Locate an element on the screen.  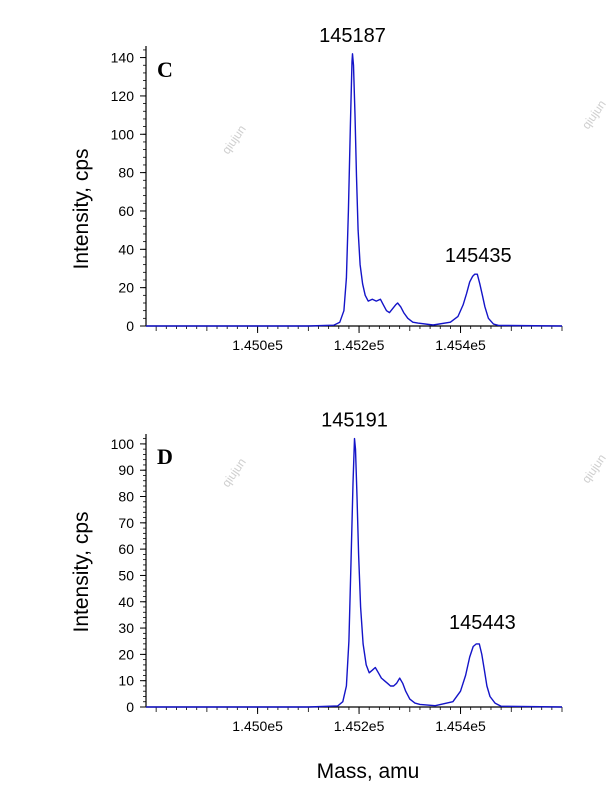
panel-label: D is located at coordinates (165, 456).